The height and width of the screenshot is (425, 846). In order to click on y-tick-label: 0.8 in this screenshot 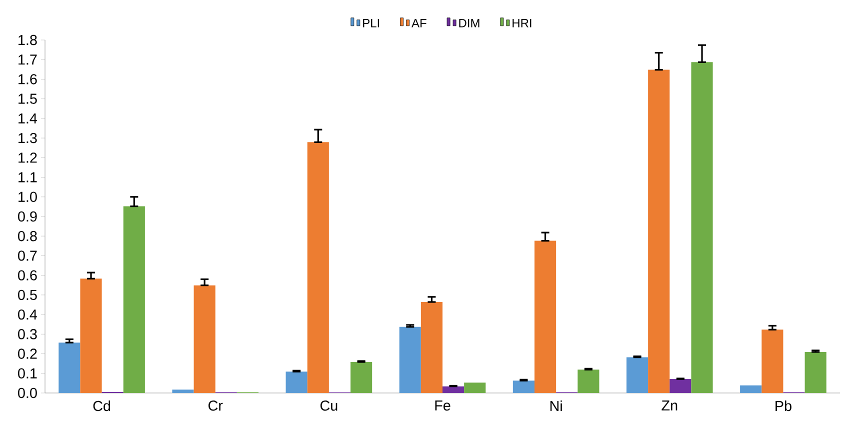, I will do `click(27, 236)`.